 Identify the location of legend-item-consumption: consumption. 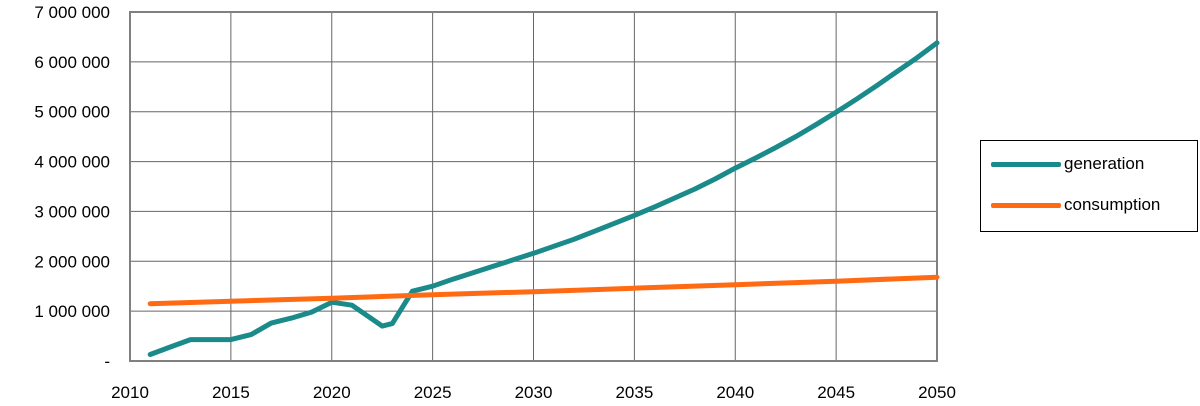
(1075, 205).